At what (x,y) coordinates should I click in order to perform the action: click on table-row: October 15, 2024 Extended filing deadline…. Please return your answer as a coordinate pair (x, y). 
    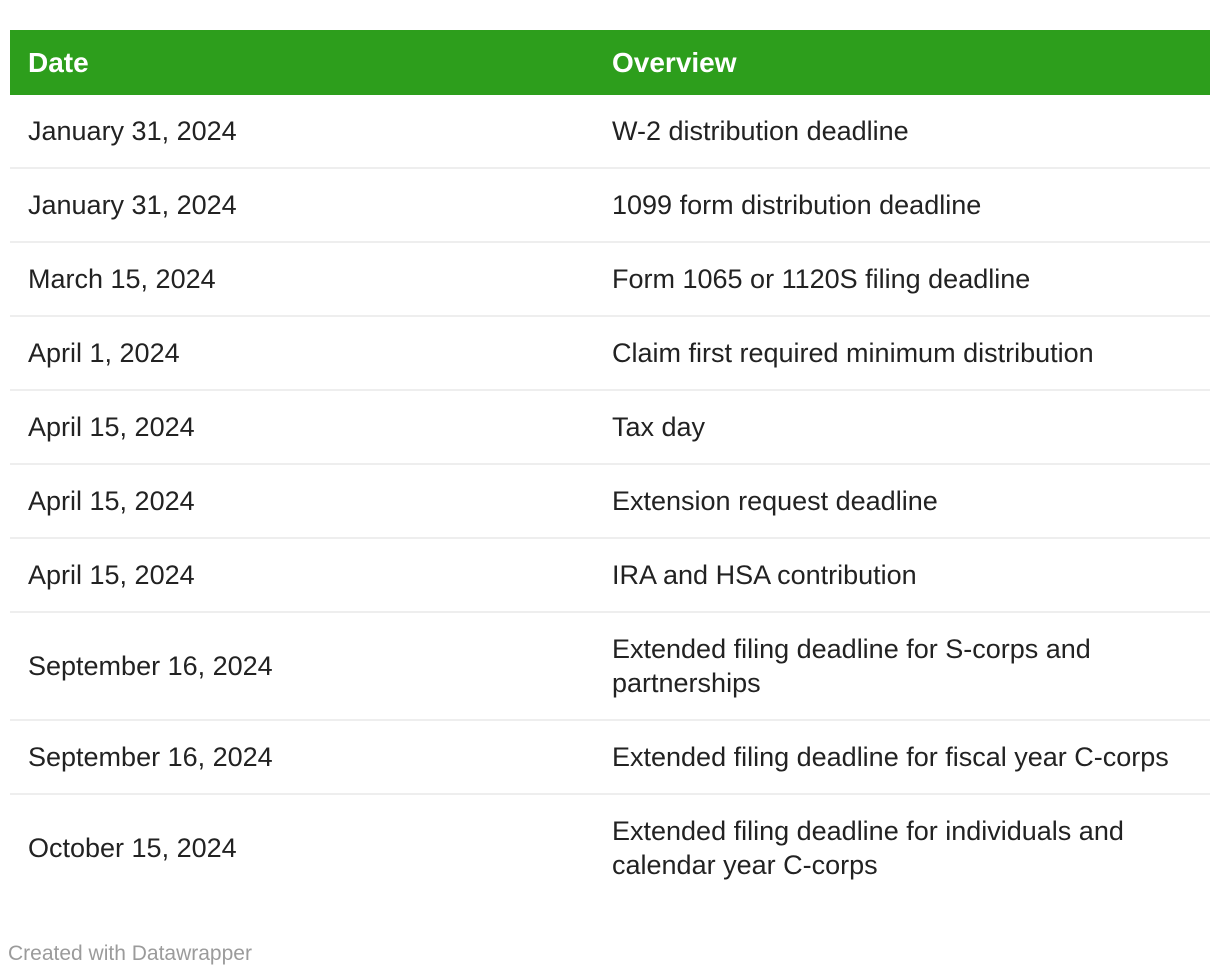
    Looking at the image, I should click on (610, 847).